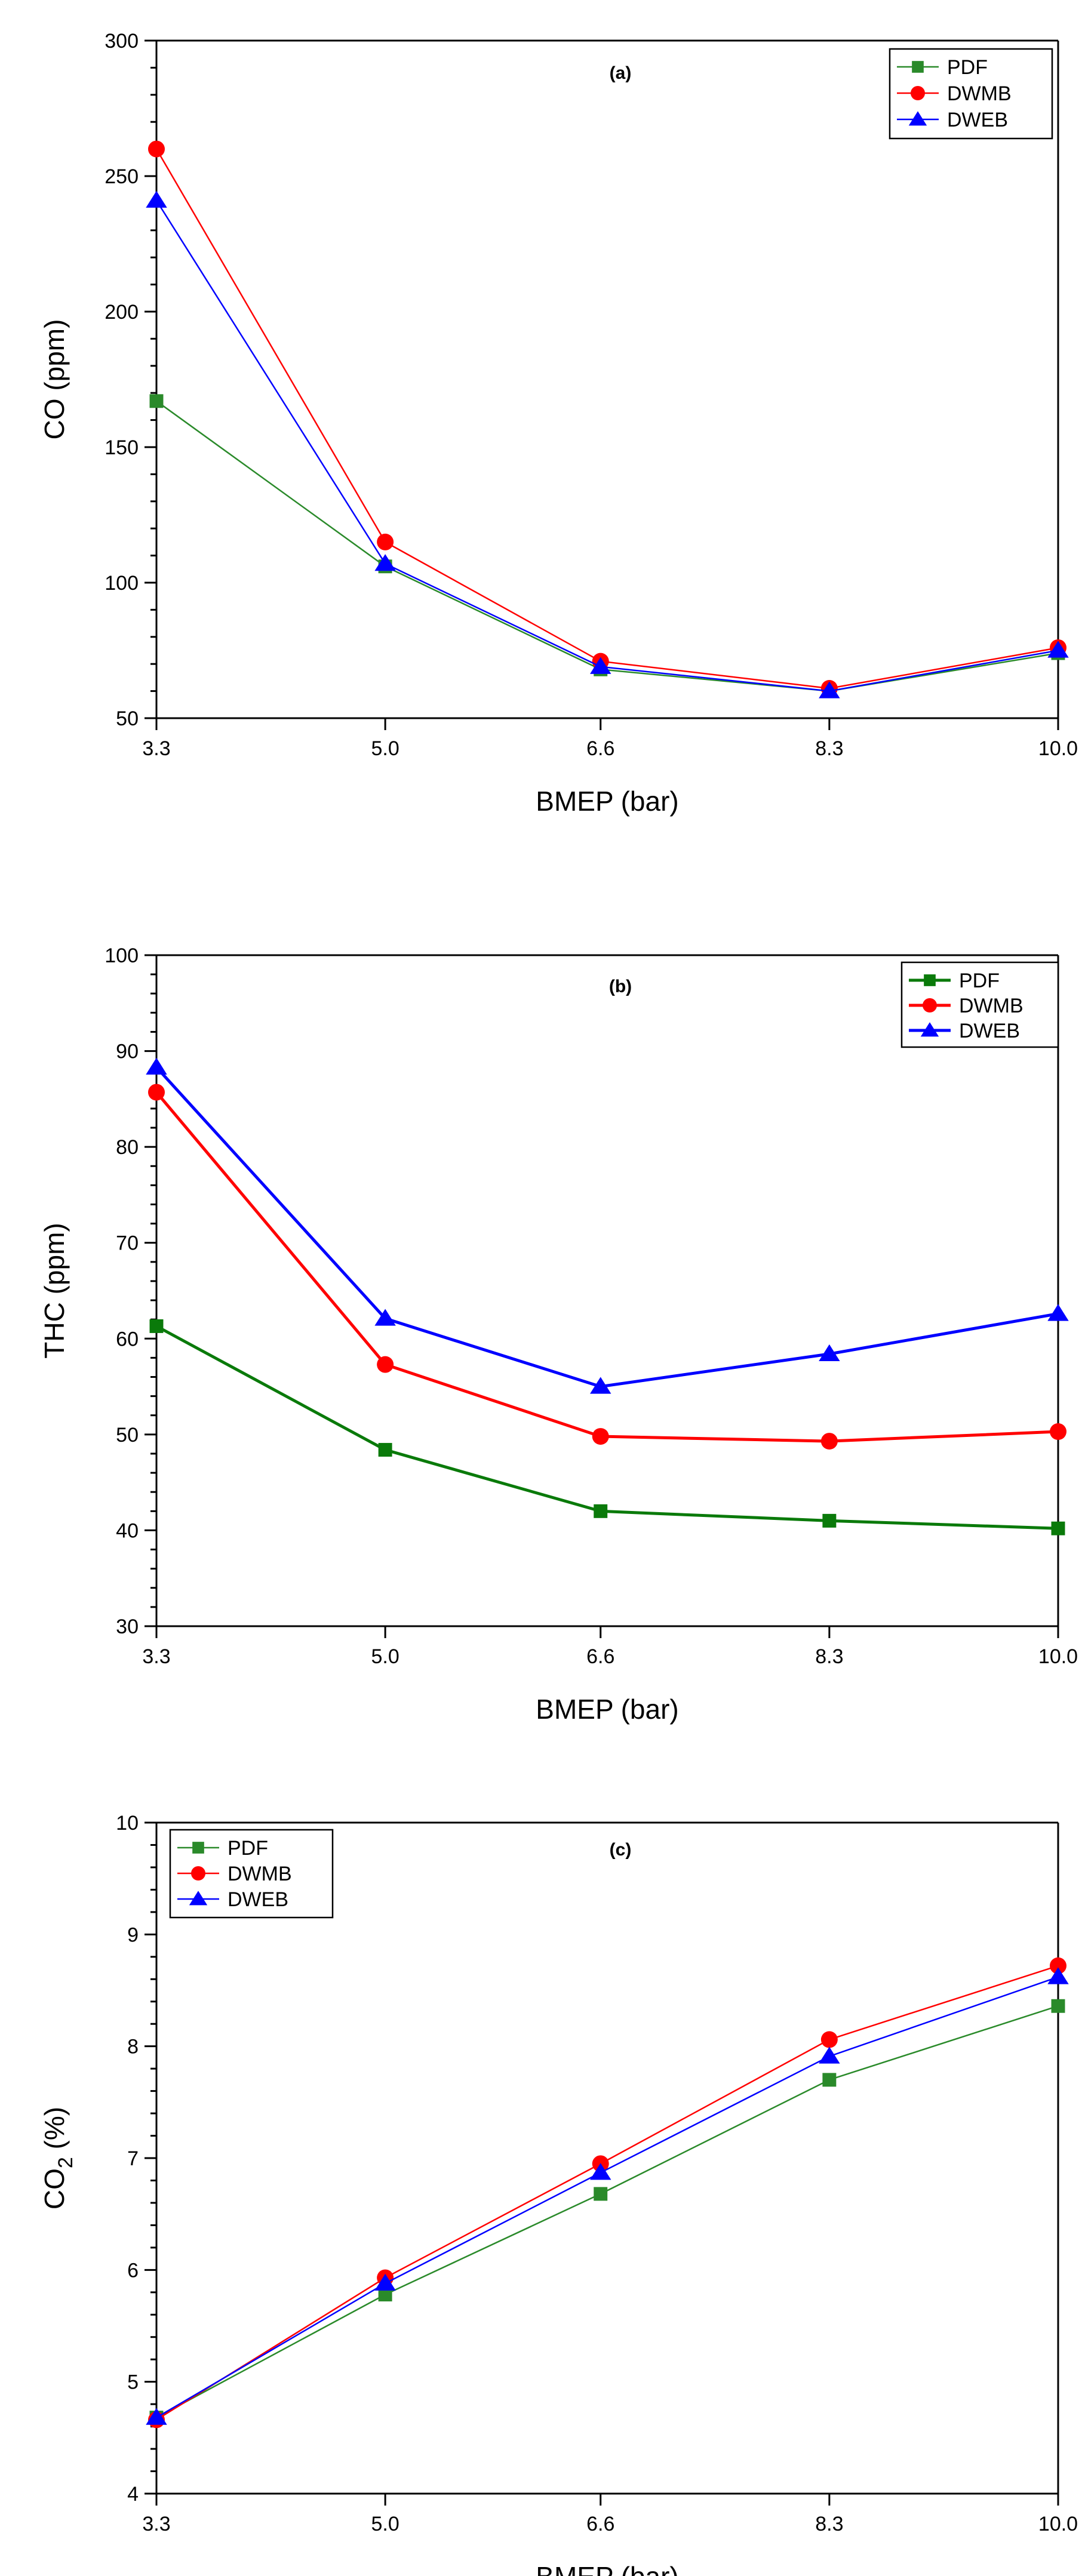 This screenshot has height=2576, width=1085. What do you see at coordinates (133, 2494) in the screenshot?
I see `y-tick-label: 4` at bounding box center [133, 2494].